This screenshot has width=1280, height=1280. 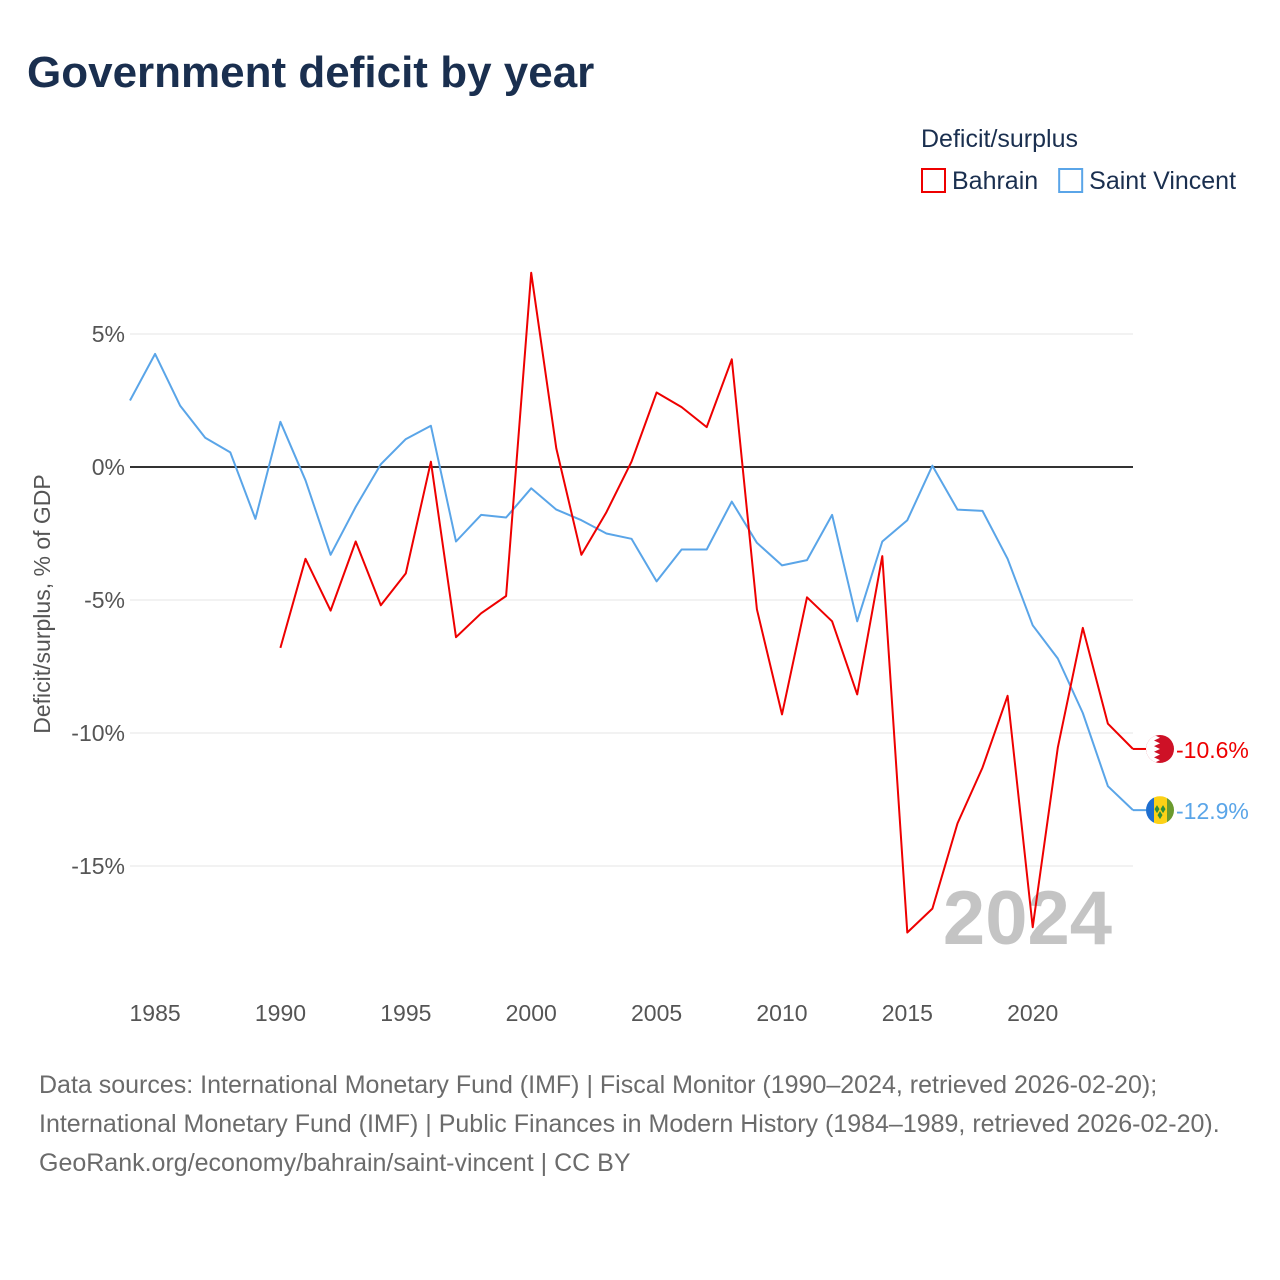 I want to click on y-axis-label: Deficit/surplus, % of GDP, so click(x=42, y=603).